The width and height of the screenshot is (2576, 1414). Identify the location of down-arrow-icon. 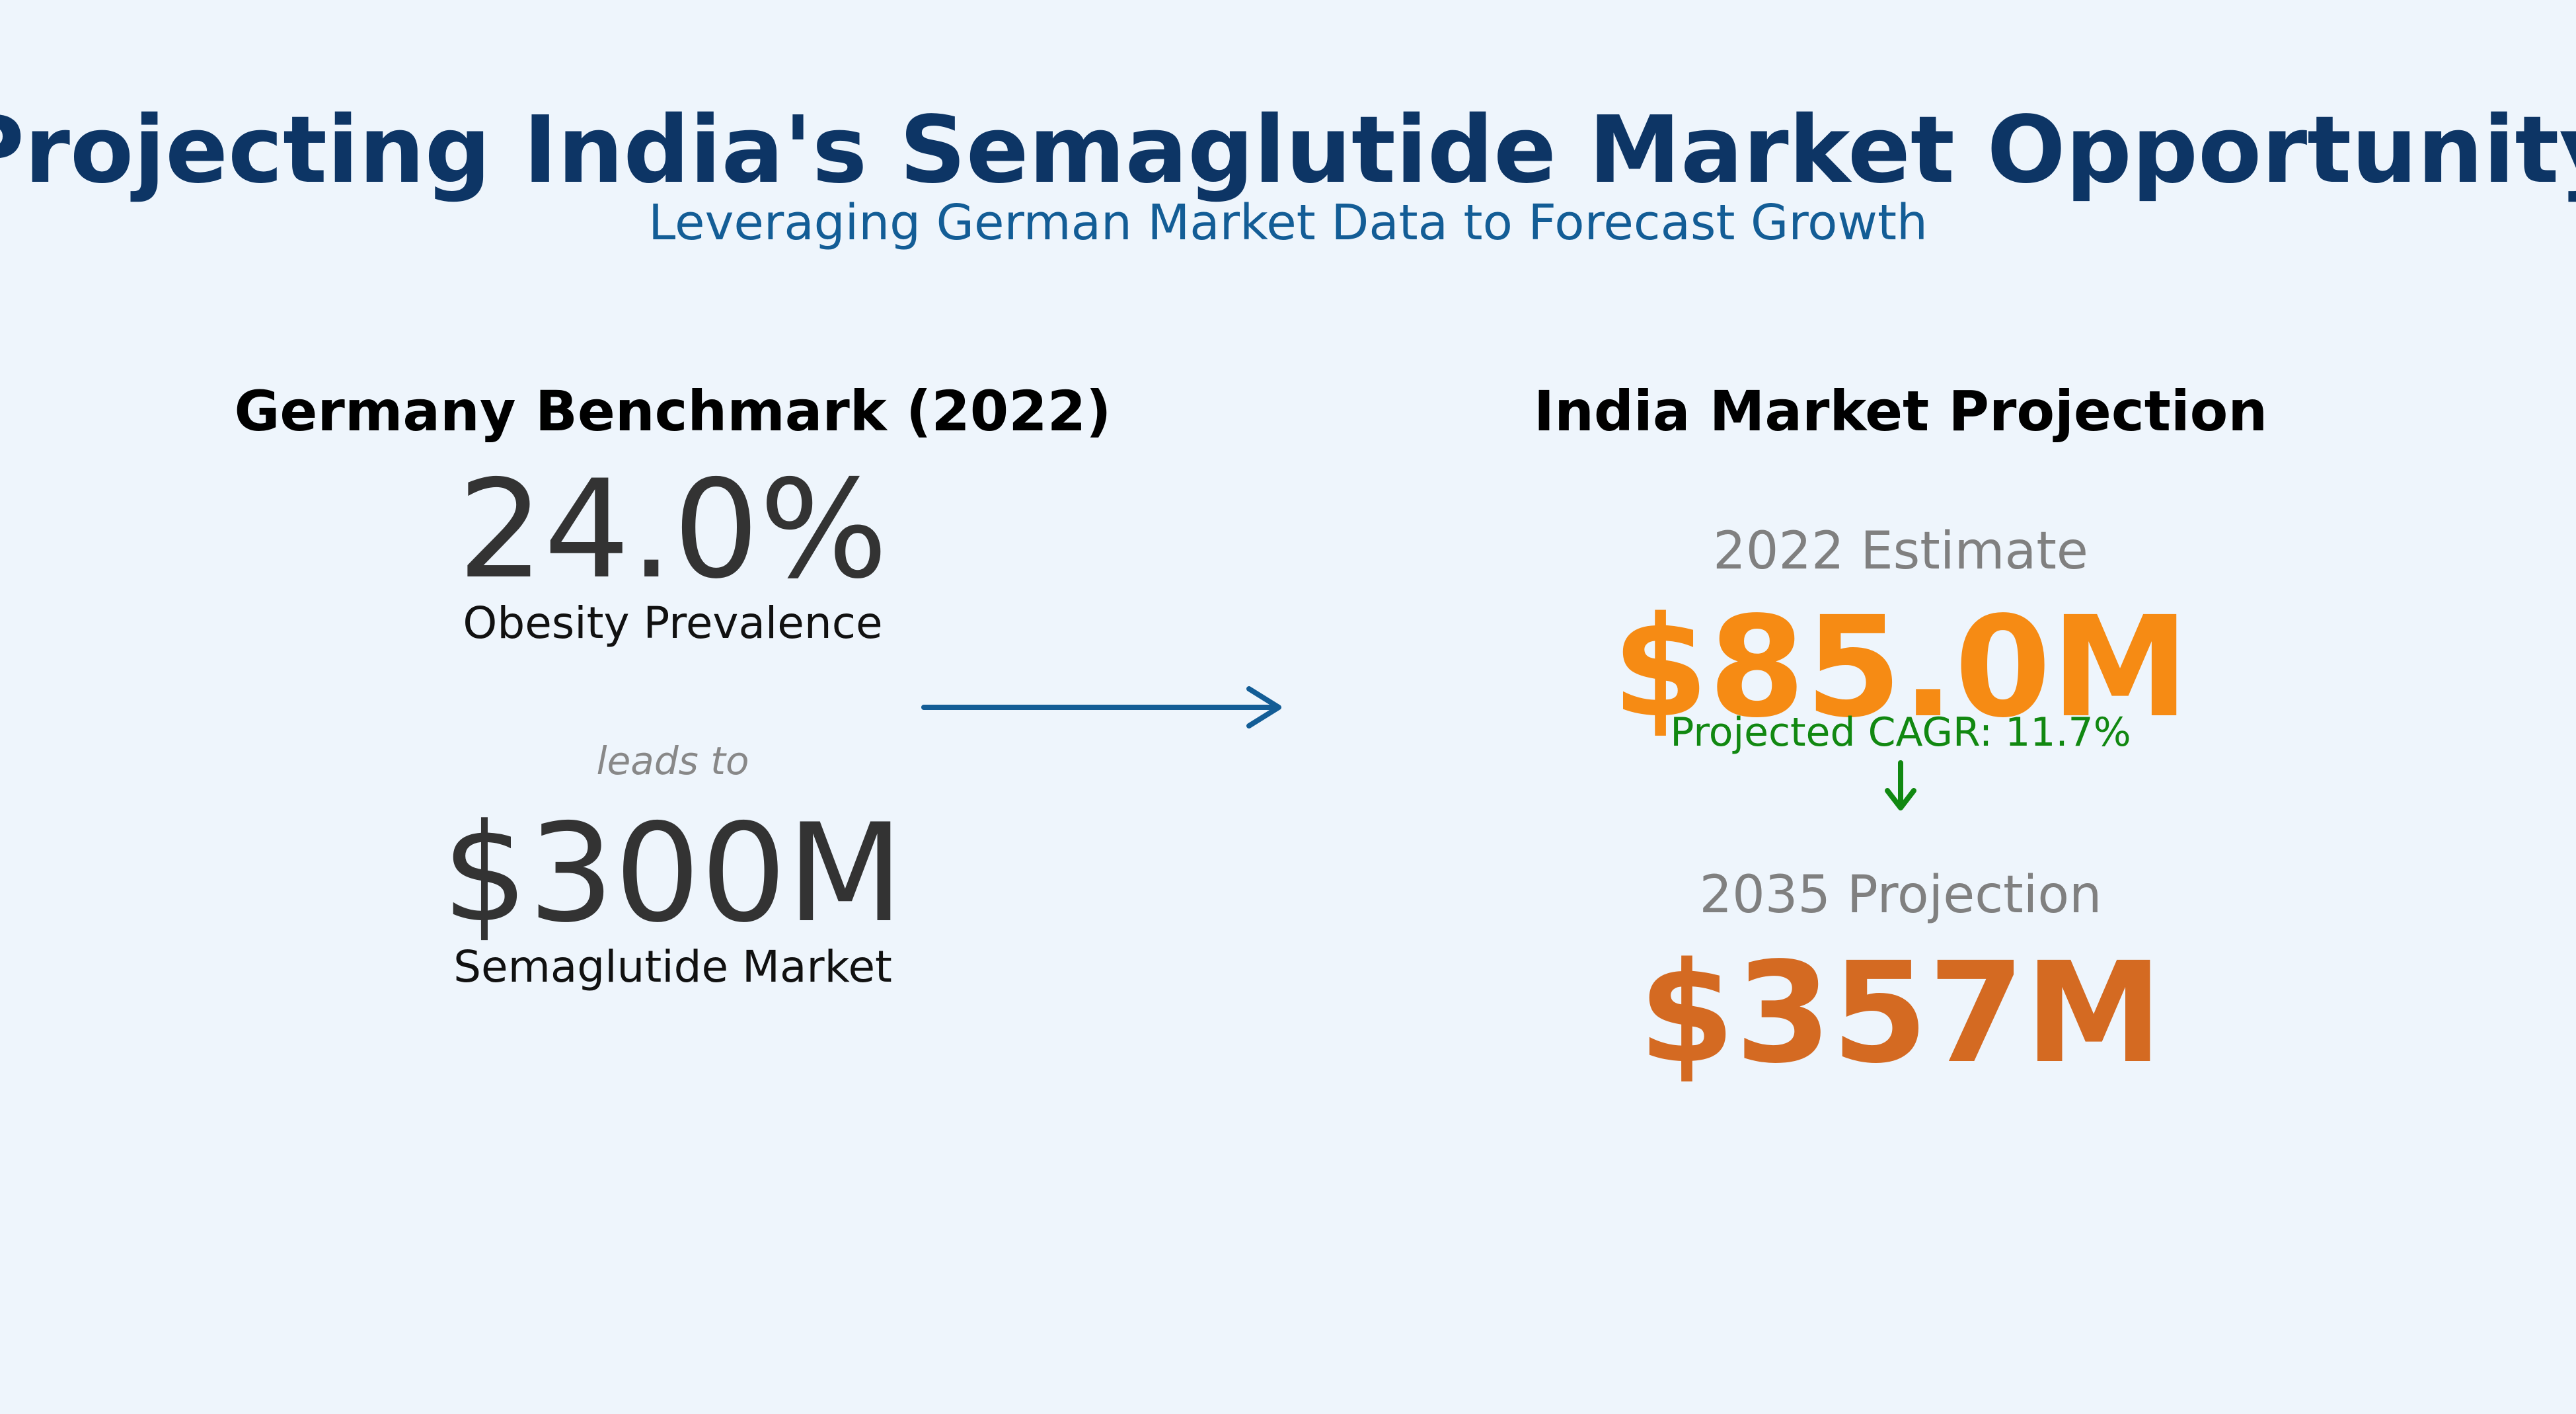
(1901, 785).